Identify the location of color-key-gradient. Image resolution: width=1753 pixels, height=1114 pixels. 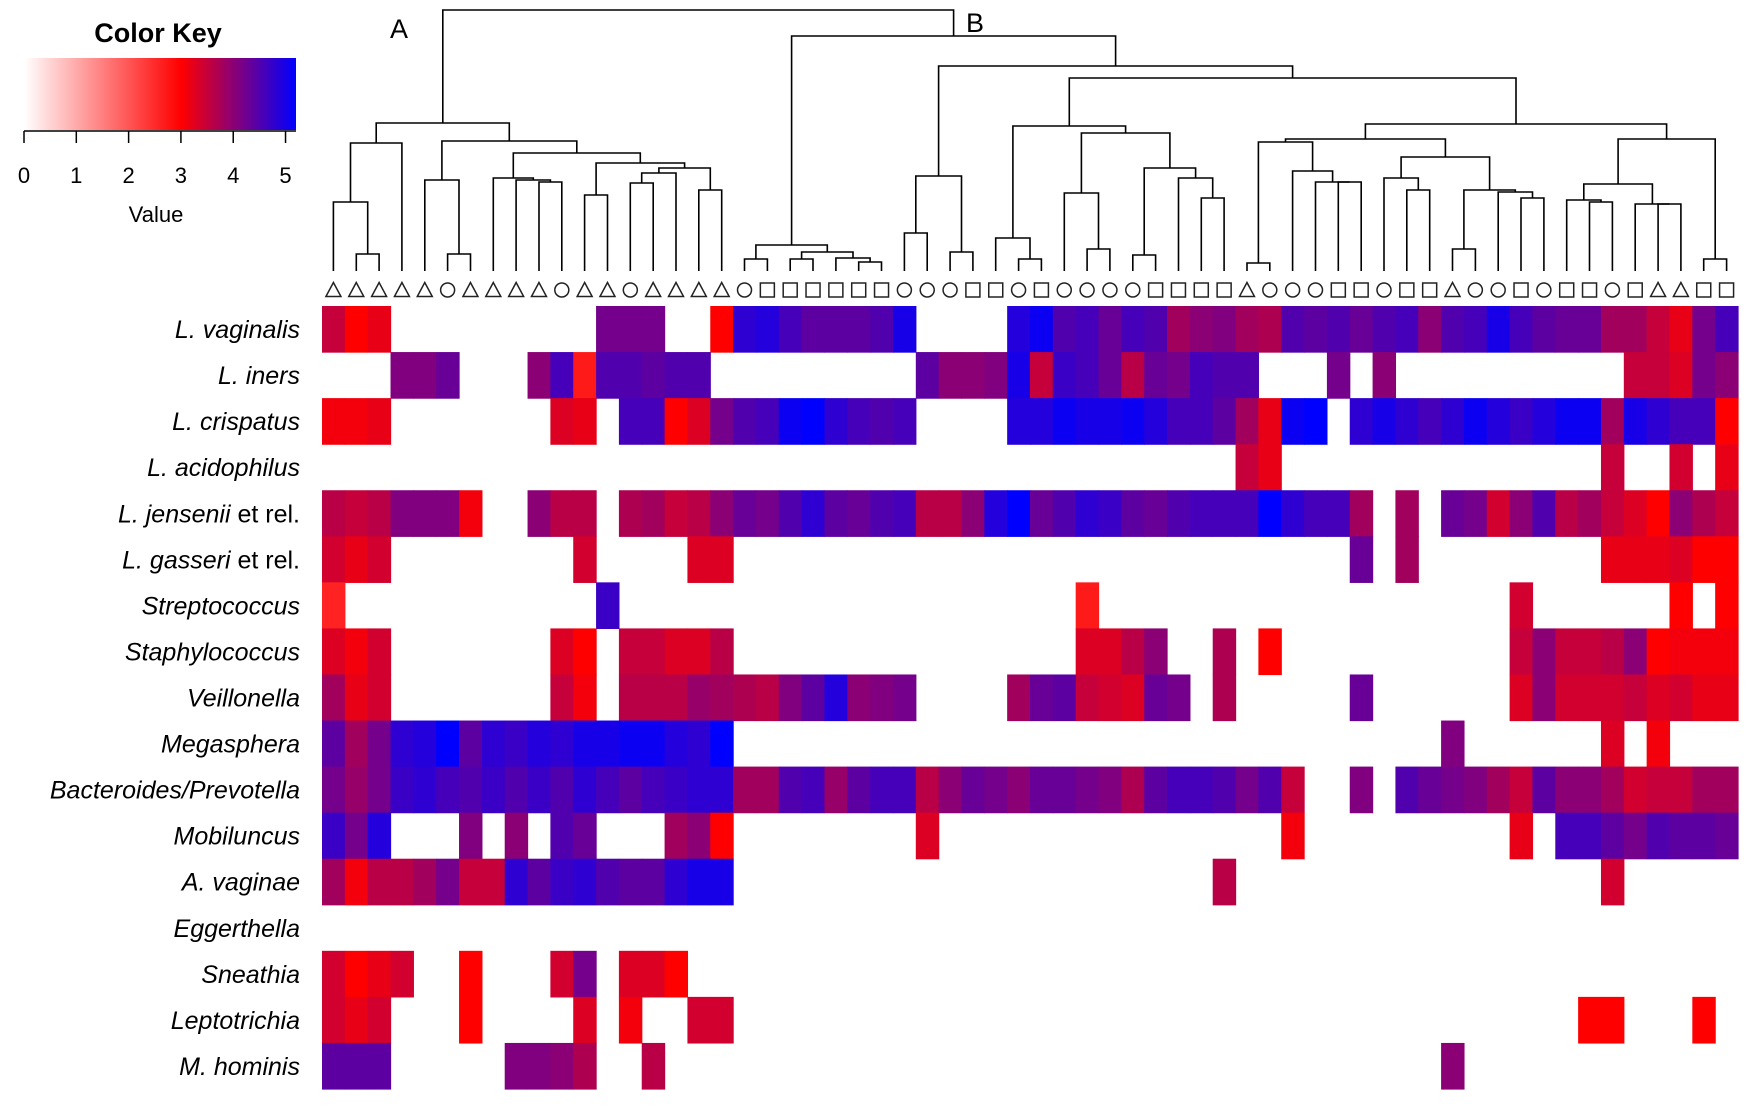
(160, 94).